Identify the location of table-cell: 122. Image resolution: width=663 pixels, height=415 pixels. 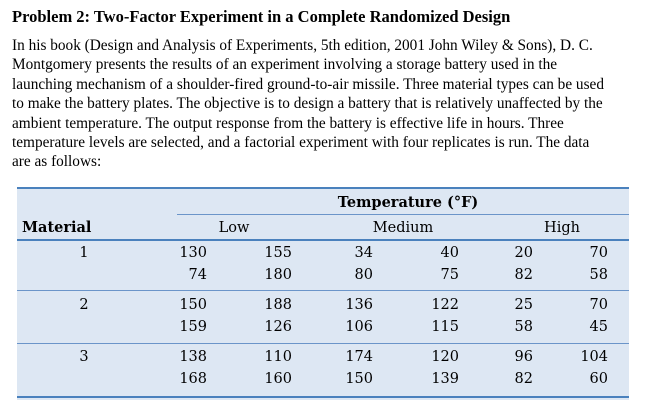
(445, 305).